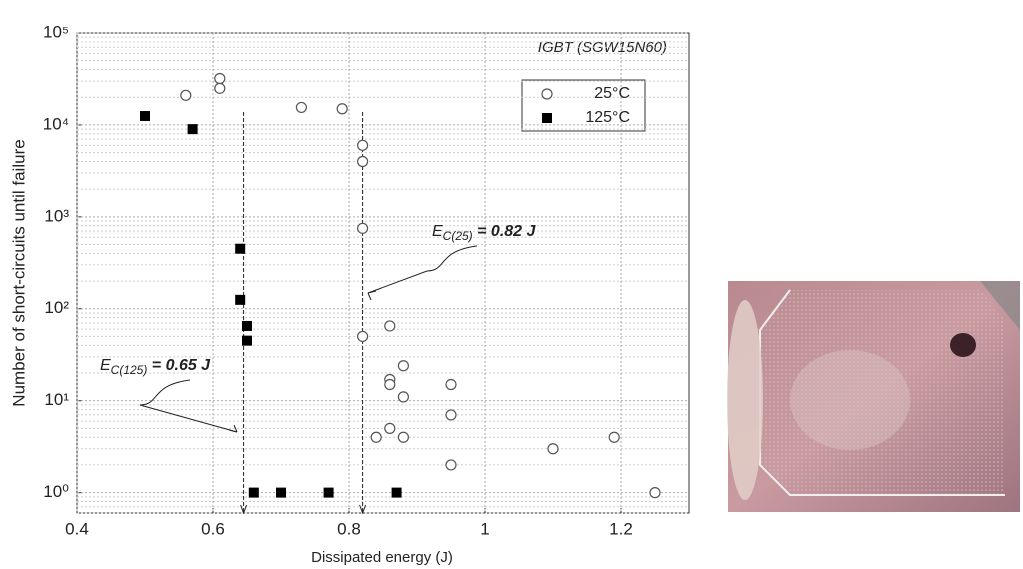 The image size is (1023, 569). Describe the element at coordinates (458, 236) in the screenshot. I see `subscript: C(25)` at that location.